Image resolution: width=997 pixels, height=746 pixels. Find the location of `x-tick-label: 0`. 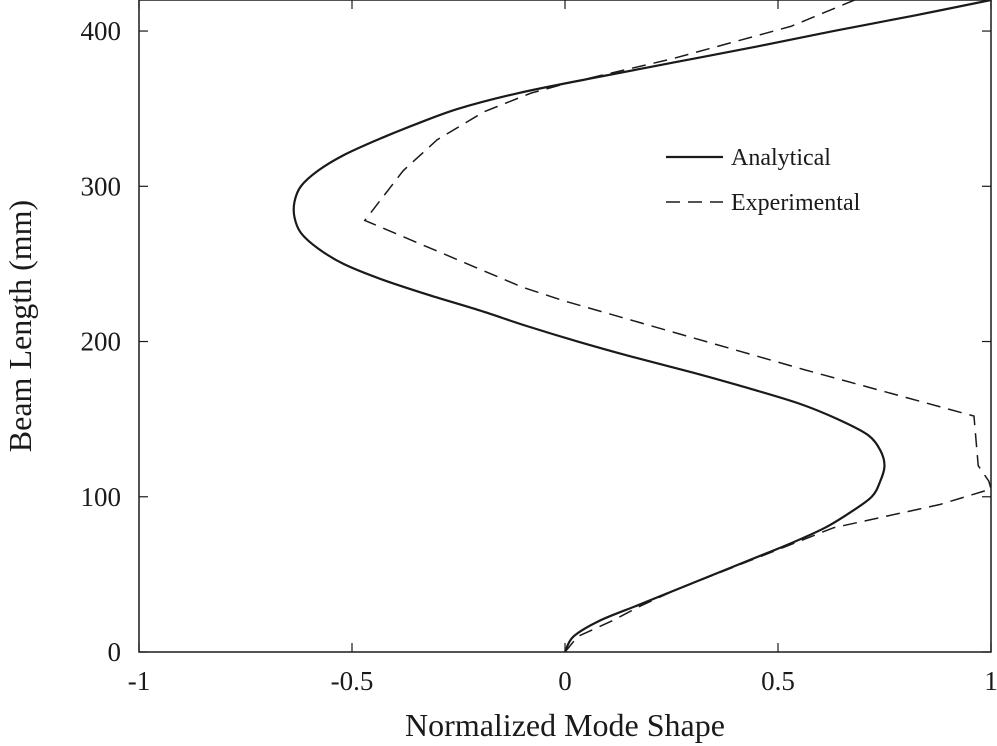

x-tick-label: 0 is located at coordinates (565, 681).